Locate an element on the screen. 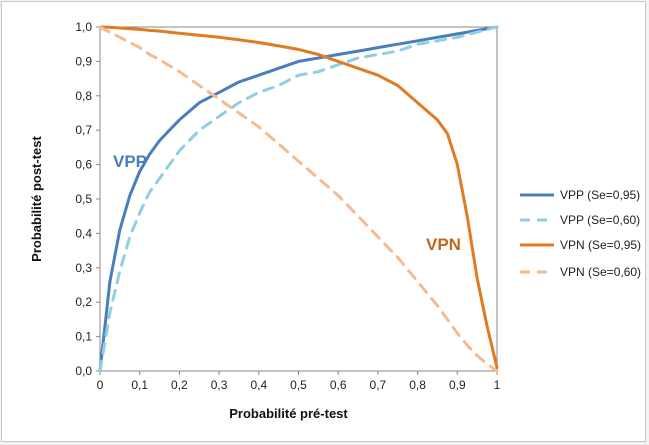  annotation-vpp: VPP is located at coordinates (130, 161).